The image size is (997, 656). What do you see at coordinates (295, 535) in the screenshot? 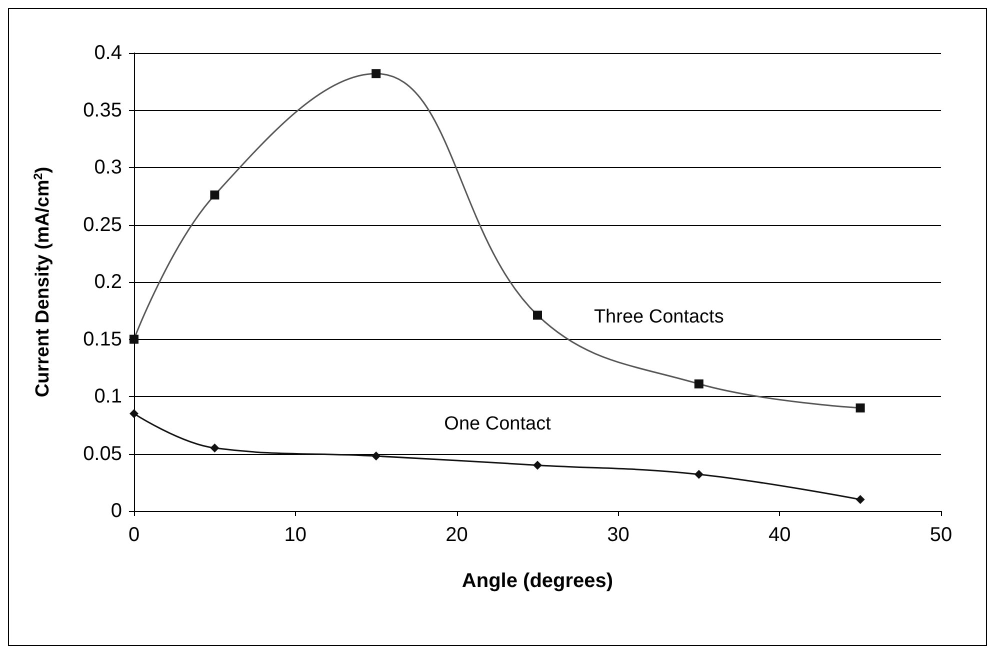
I see `x-tick-label: 10` at bounding box center [295, 535].